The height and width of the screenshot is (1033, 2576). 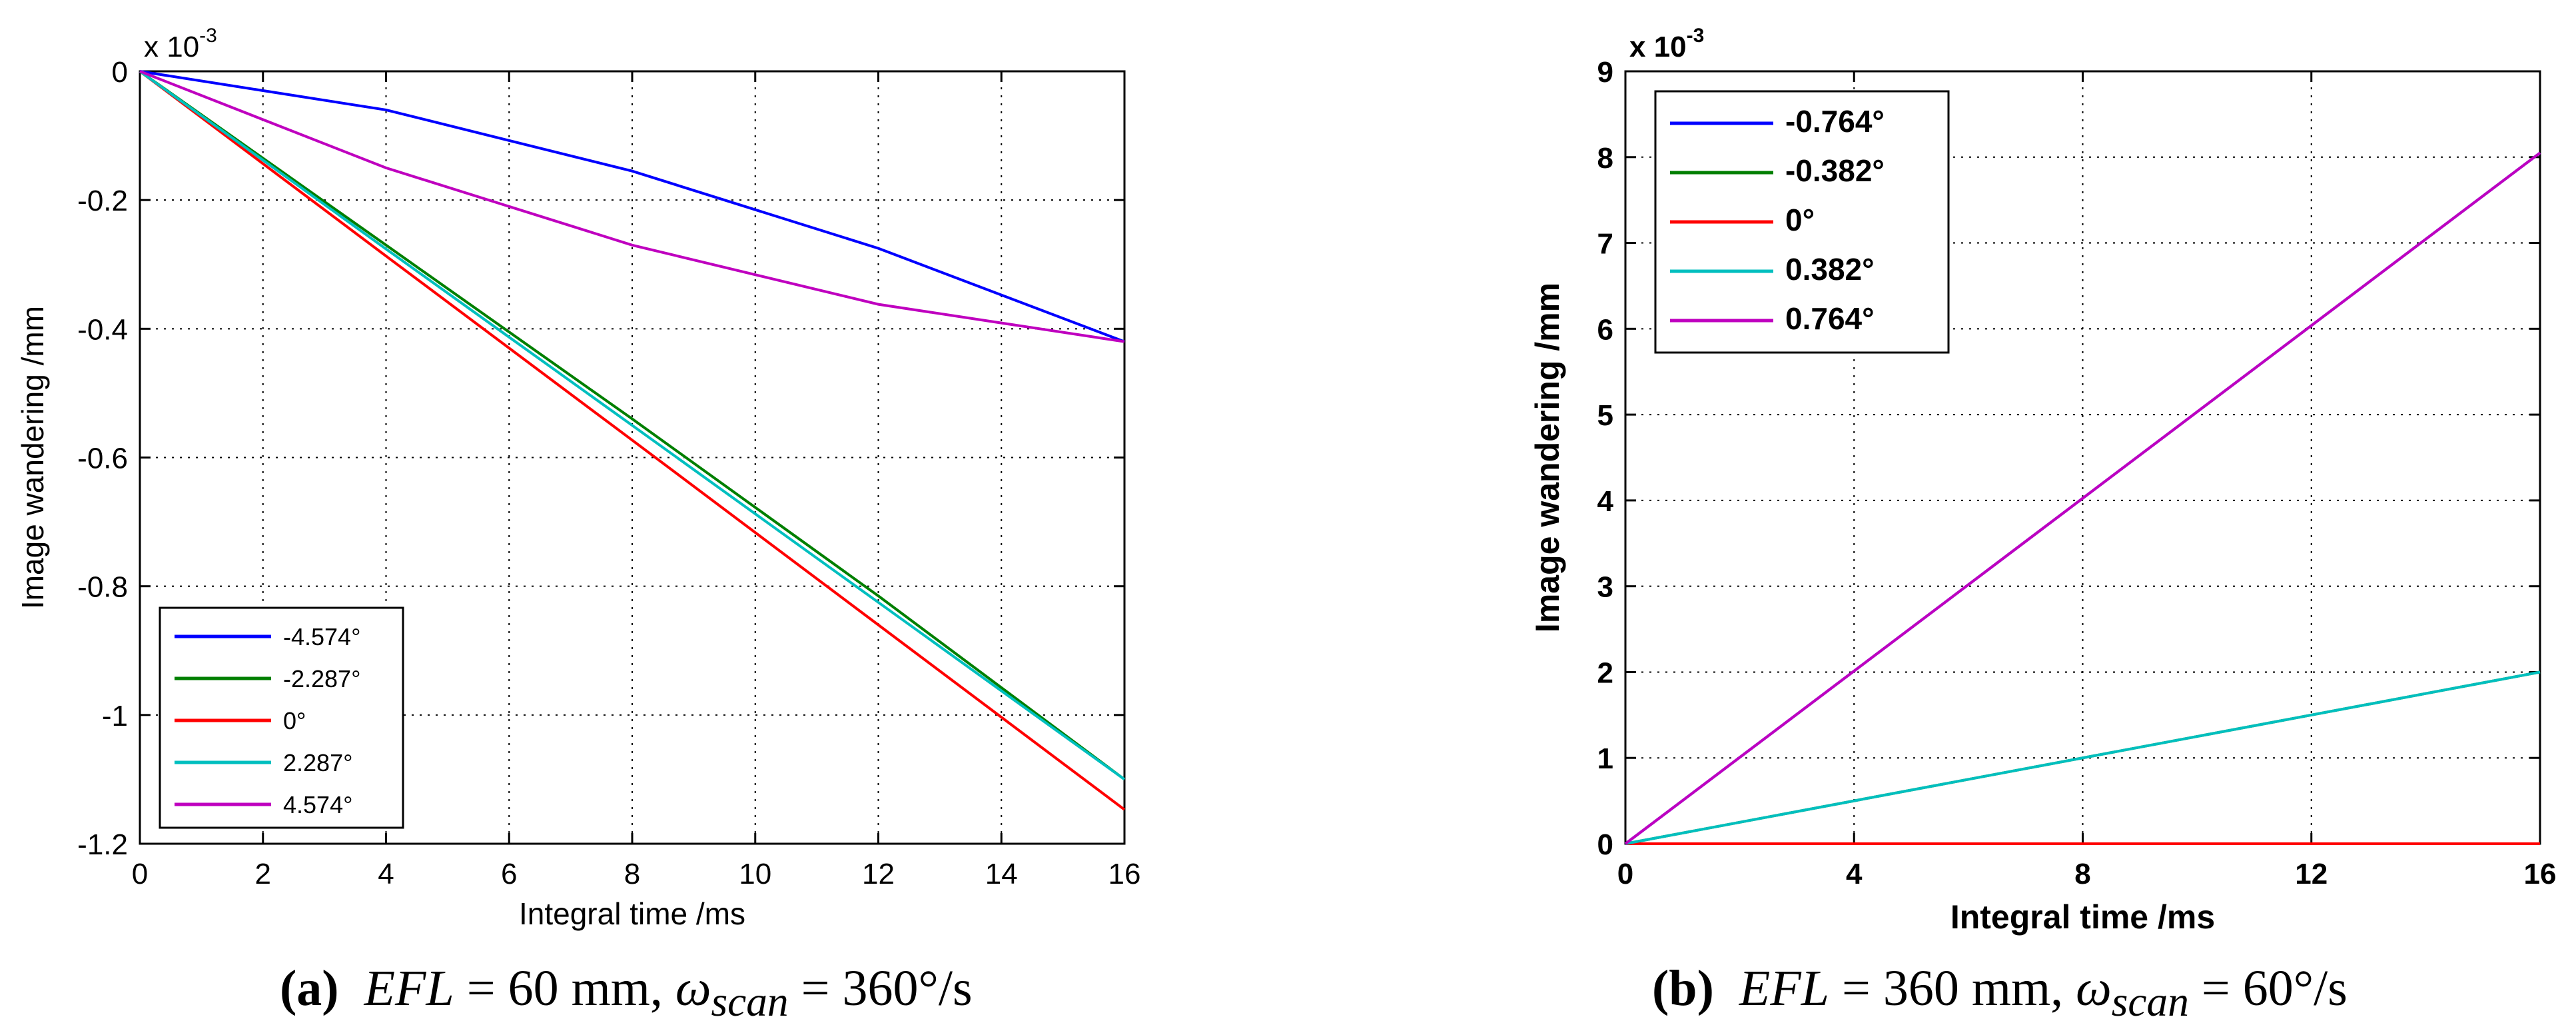 I want to click on caption-a-label: (a), so click(x=310, y=988).